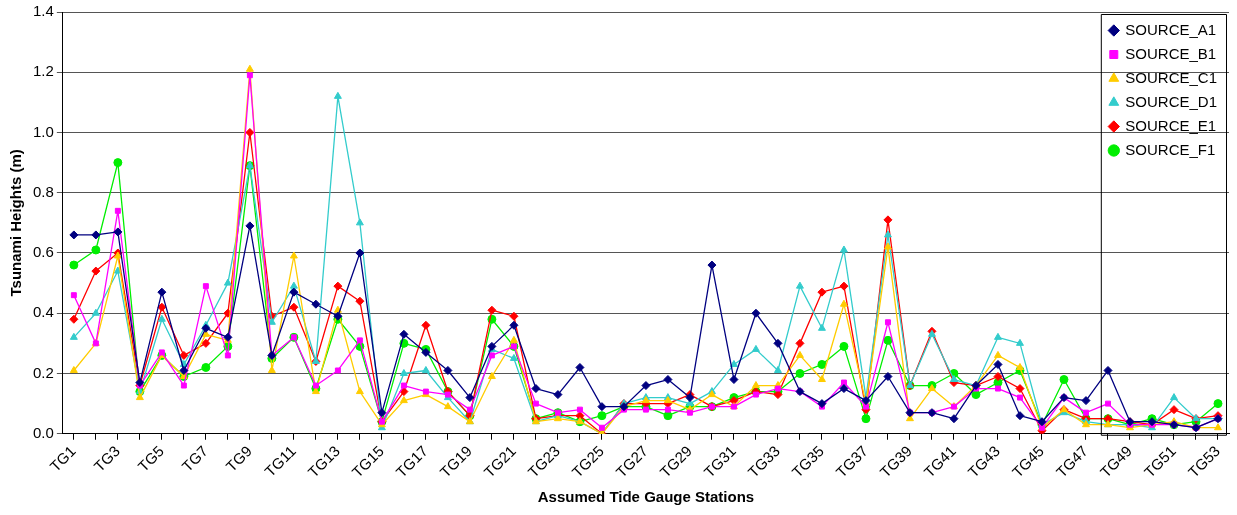  What do you see at coordinates (43, 71) in the screenshot?
I see `y-tick-label: 1.2` at bounding box center [43, 71].